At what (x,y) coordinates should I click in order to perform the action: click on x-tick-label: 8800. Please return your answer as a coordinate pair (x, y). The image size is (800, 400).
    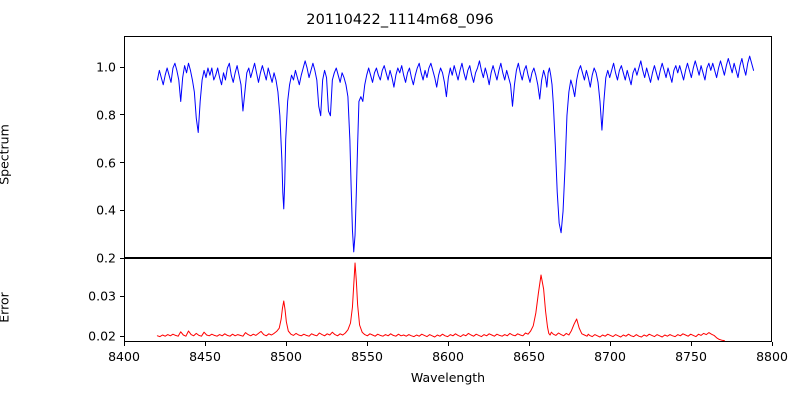
    Looking at the image, I should click on (772, 356).